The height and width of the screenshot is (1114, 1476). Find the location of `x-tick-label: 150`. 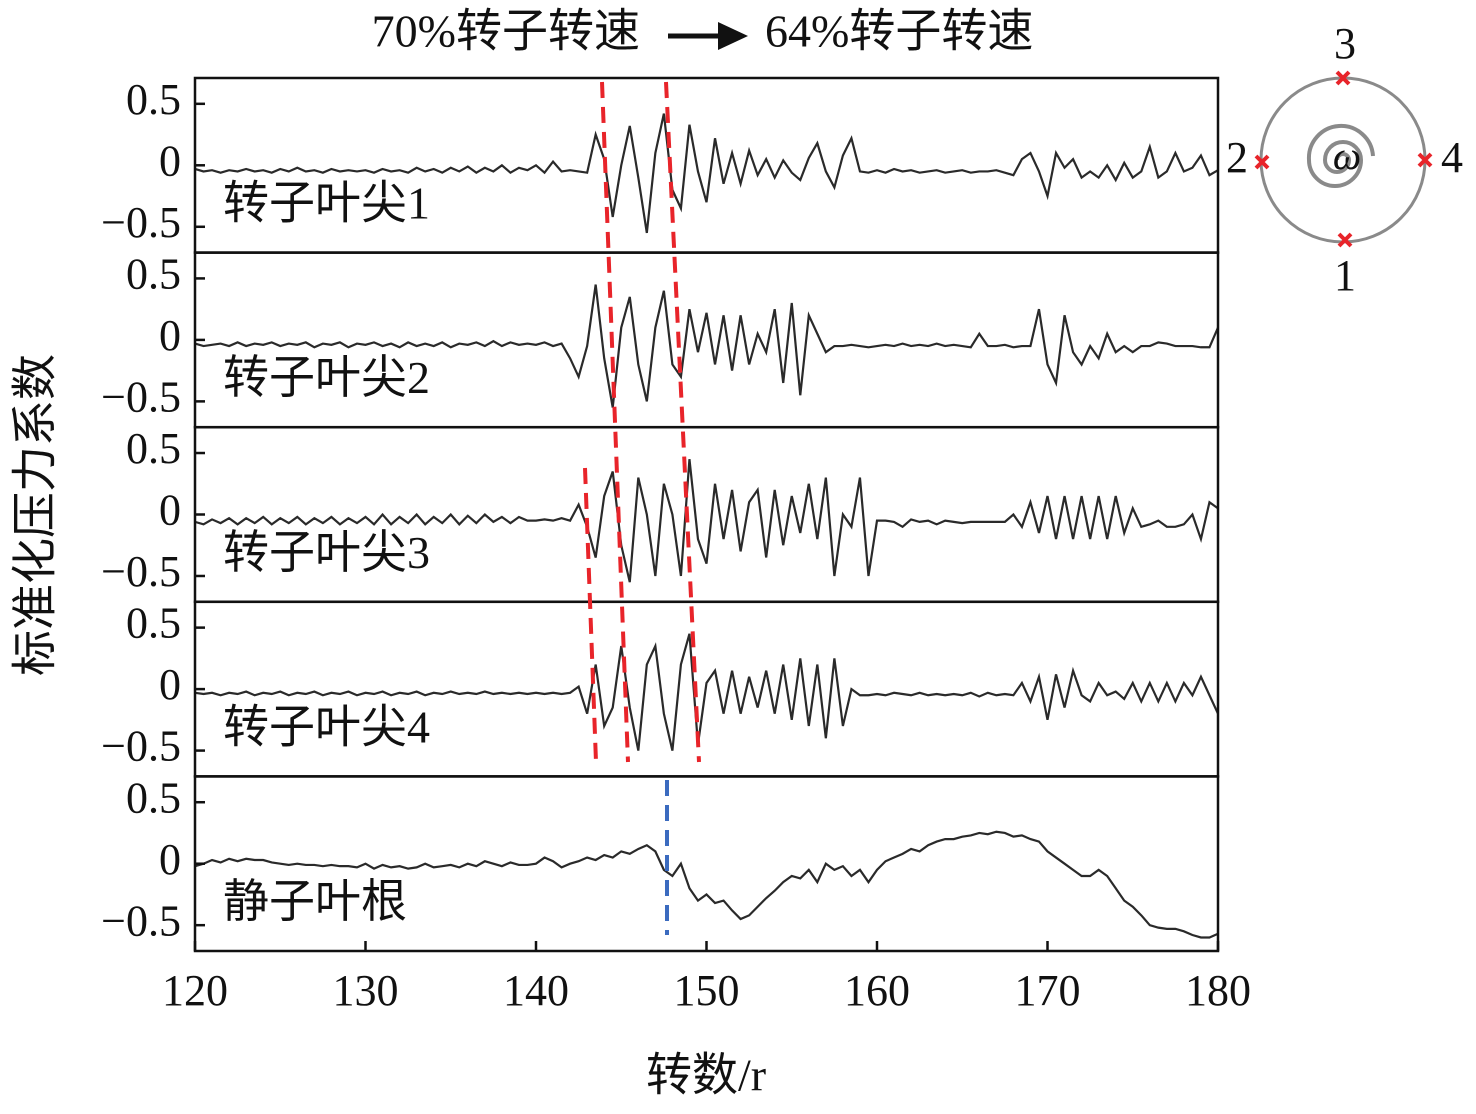

x-tick-label: 150 is located at coordinates (707, 990).